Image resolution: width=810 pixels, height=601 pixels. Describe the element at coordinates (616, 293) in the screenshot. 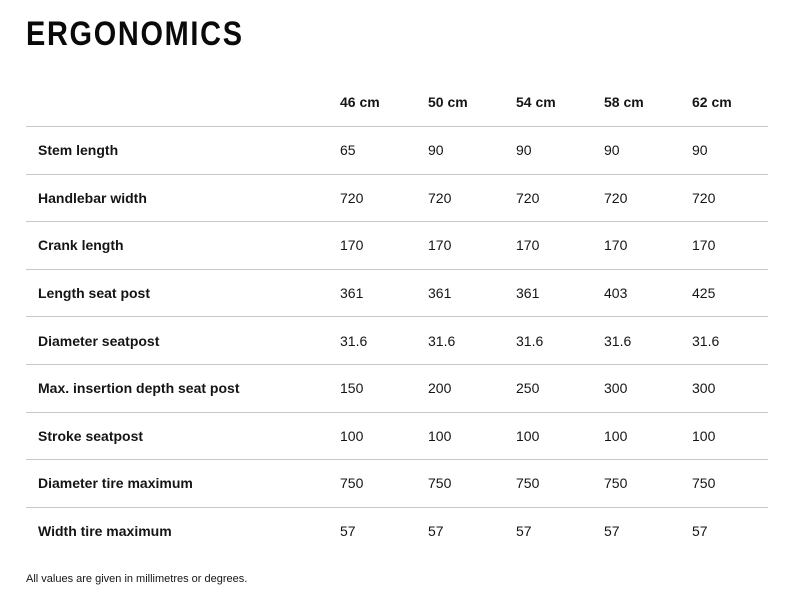

I see `cell-value: 403` at that location.